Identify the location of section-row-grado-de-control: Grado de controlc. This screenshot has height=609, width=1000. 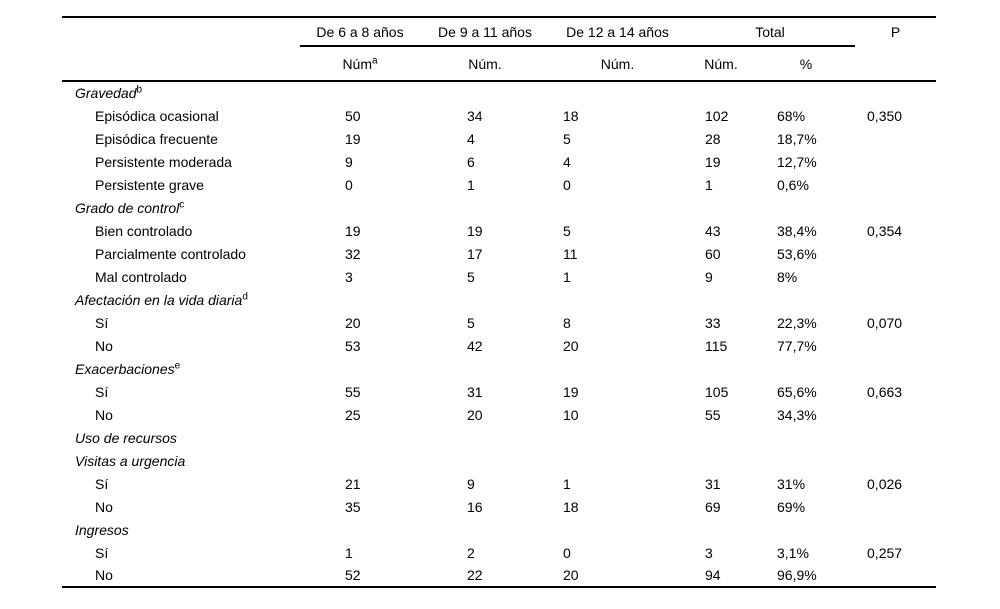
(499, 207).